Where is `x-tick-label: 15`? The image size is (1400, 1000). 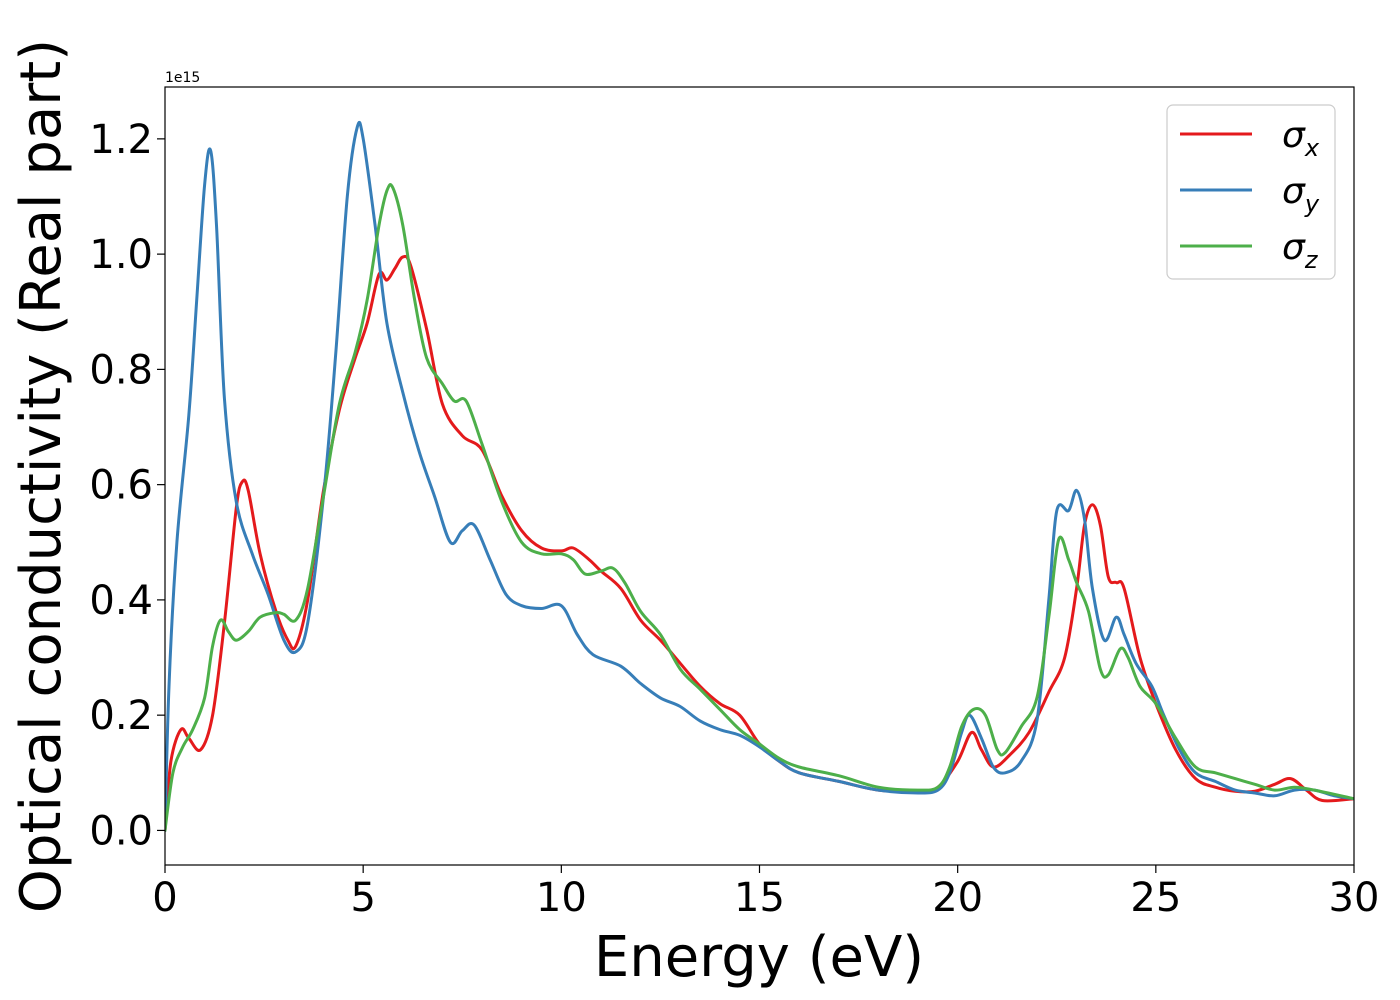
x-tick-label: 15 is located at coordinates (759, 898).